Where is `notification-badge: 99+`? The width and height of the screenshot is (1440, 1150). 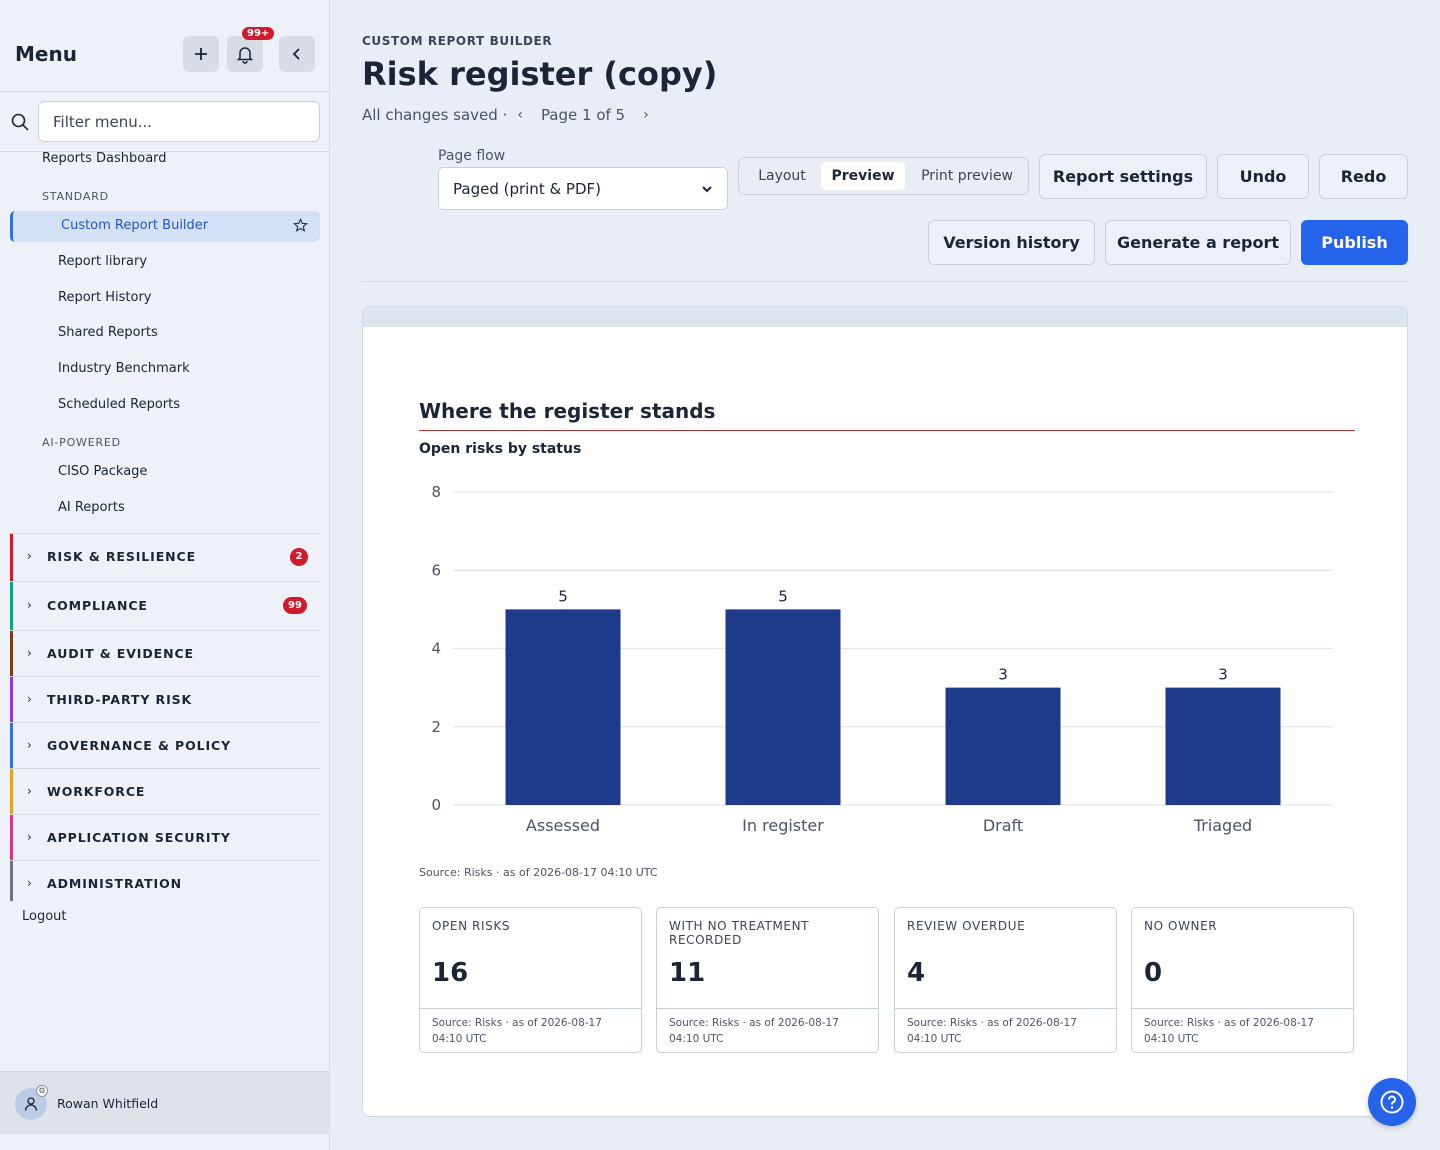 notification-badge: 99+ is located at coordinates (258, 33).